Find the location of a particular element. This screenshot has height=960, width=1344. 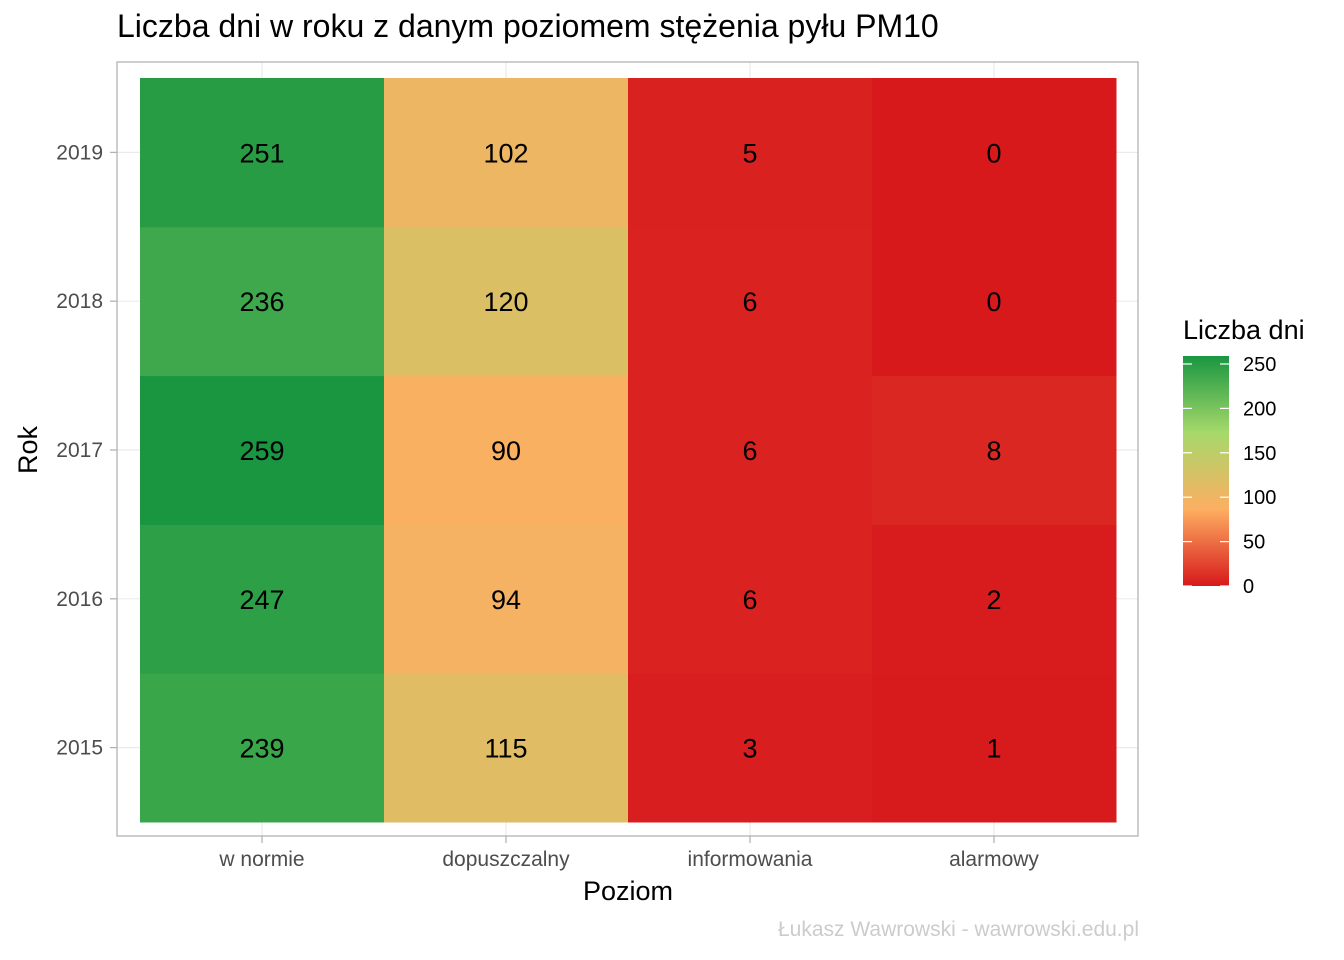

cell-value-label: 239 is located at coordinates (261, 749).